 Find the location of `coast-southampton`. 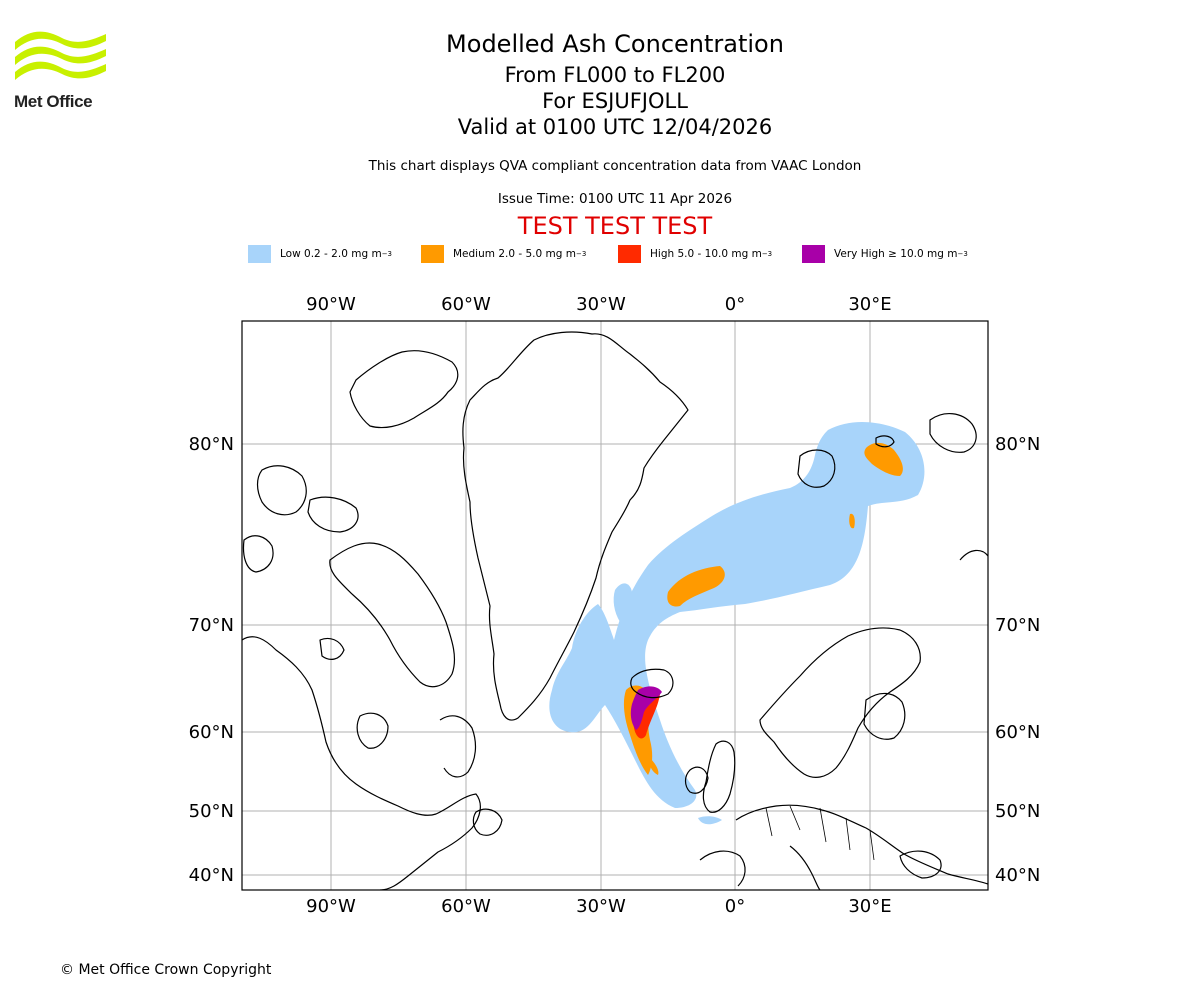

coast-southampton is located at coordinates (332, 648).